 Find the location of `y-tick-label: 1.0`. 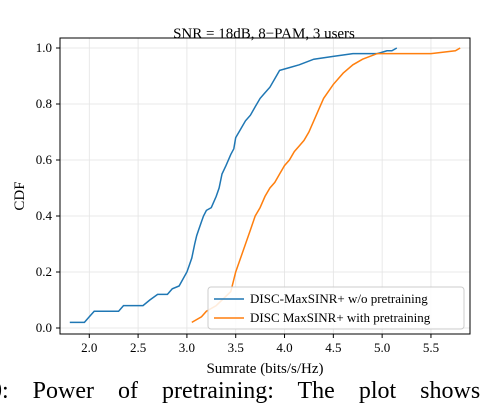

y-tick-label: 1.0 is located at coordinates (44, 47).